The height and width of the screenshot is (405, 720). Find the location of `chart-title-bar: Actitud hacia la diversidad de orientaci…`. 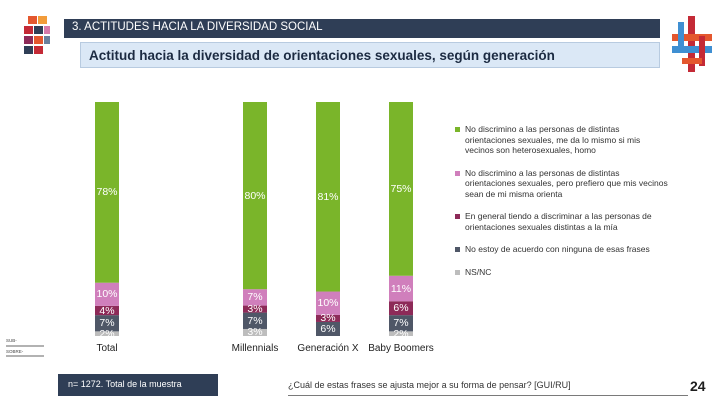

chart-title-bar: Actitud hacia la diversidad de orientaci… is located at coordinates (370, 55).